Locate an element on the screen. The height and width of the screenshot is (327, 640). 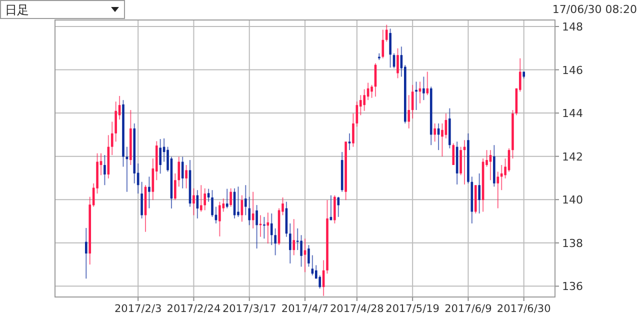
y-tick-label: 148 is located at coordinates (572, 27).